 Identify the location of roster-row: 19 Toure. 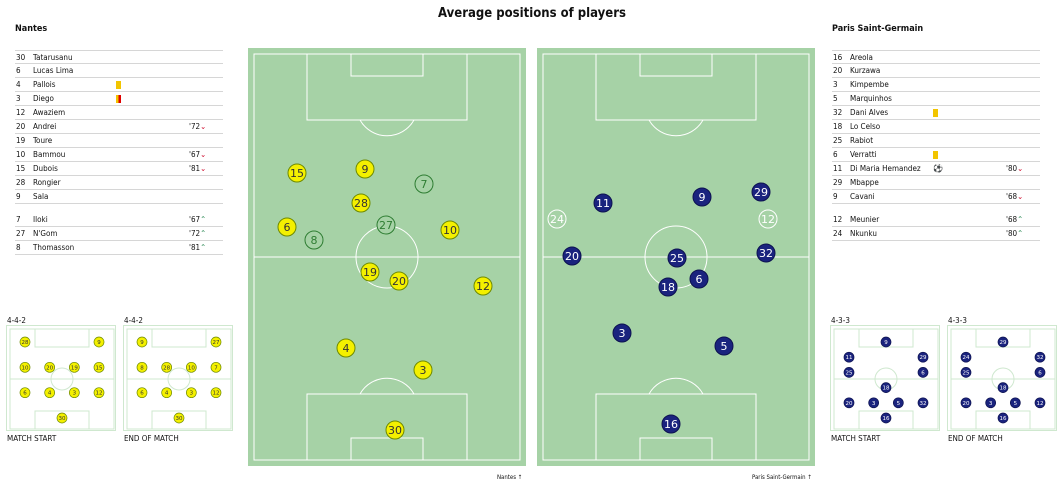
(119, 141).